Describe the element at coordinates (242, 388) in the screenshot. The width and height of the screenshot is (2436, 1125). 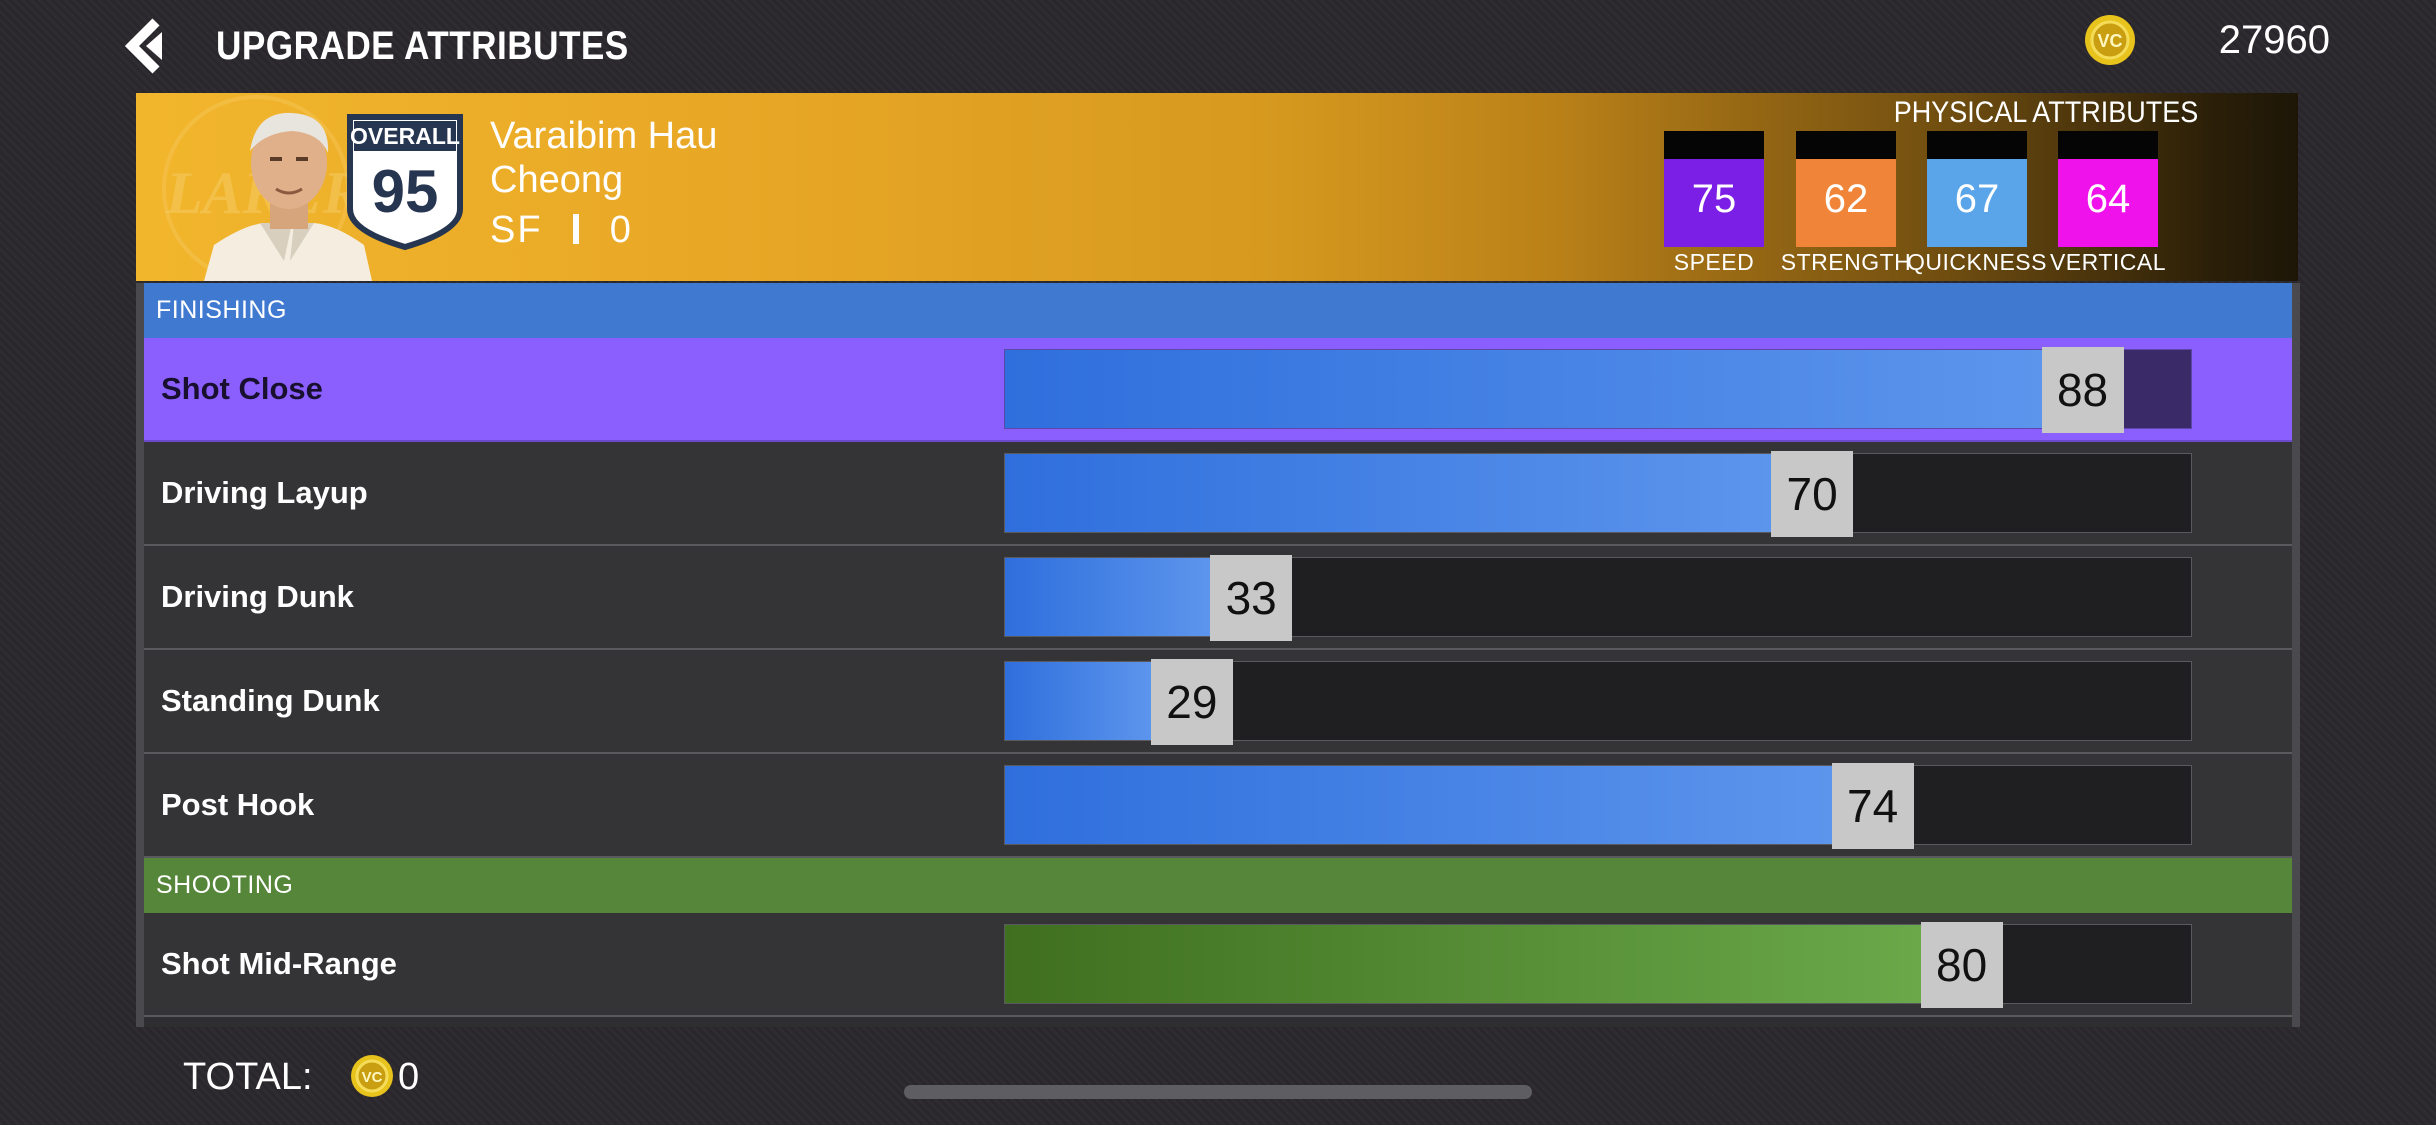
I see `attribute-label: Shot Close` at that location.